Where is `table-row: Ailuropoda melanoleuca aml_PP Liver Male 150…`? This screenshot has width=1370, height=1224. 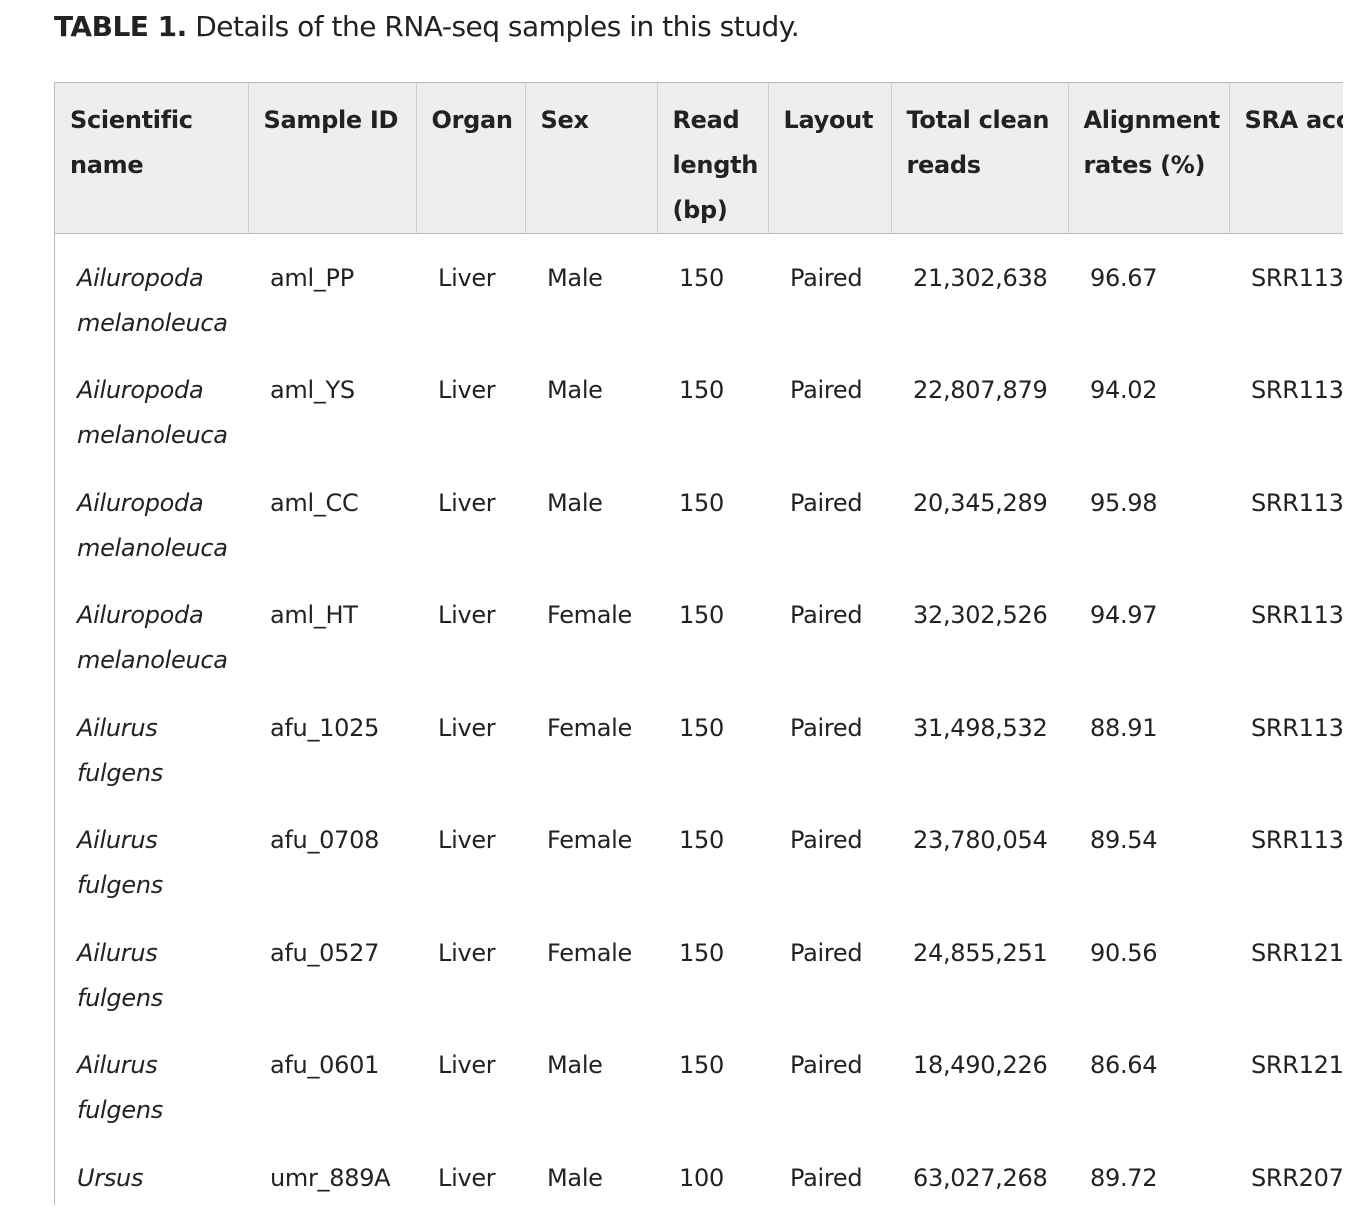 table-row: Ailuropoda melanoleuca aml_PP Liver Male 150… is located at coordinates (699, 290).